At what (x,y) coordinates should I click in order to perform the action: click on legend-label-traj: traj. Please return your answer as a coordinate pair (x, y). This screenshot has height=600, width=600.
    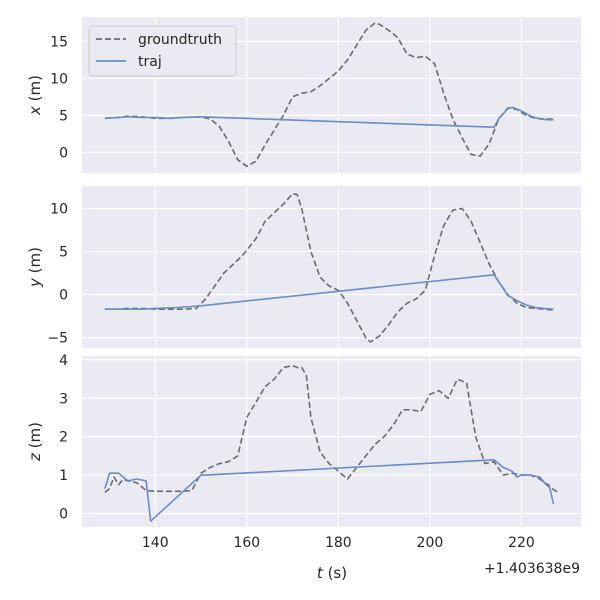
    Looking at the image, I should click on (150, 62).